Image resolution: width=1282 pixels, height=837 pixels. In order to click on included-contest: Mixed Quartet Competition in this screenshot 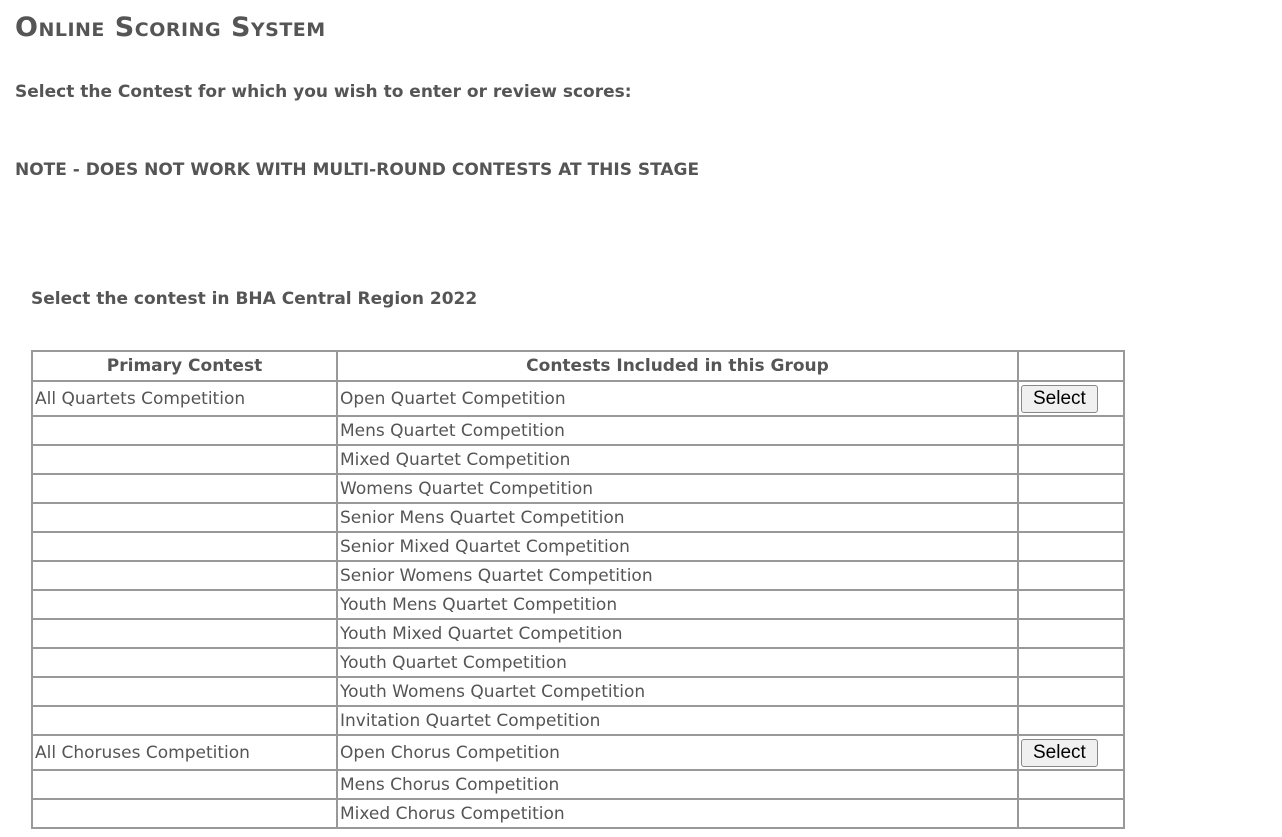, I will do `click(677, 459)`.